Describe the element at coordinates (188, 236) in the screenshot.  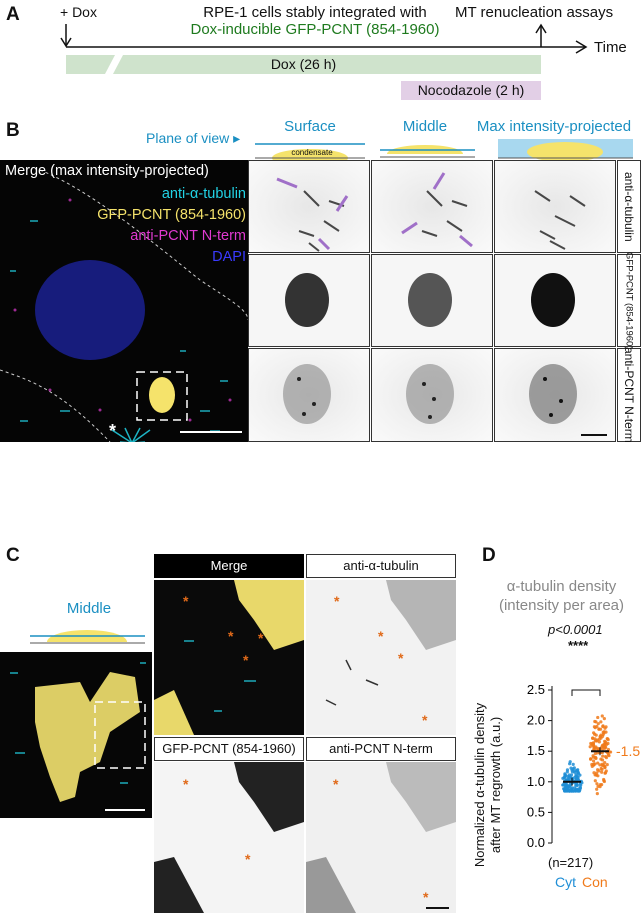
I see `legend-pcnt: anti-PCNT N-term` at that location.